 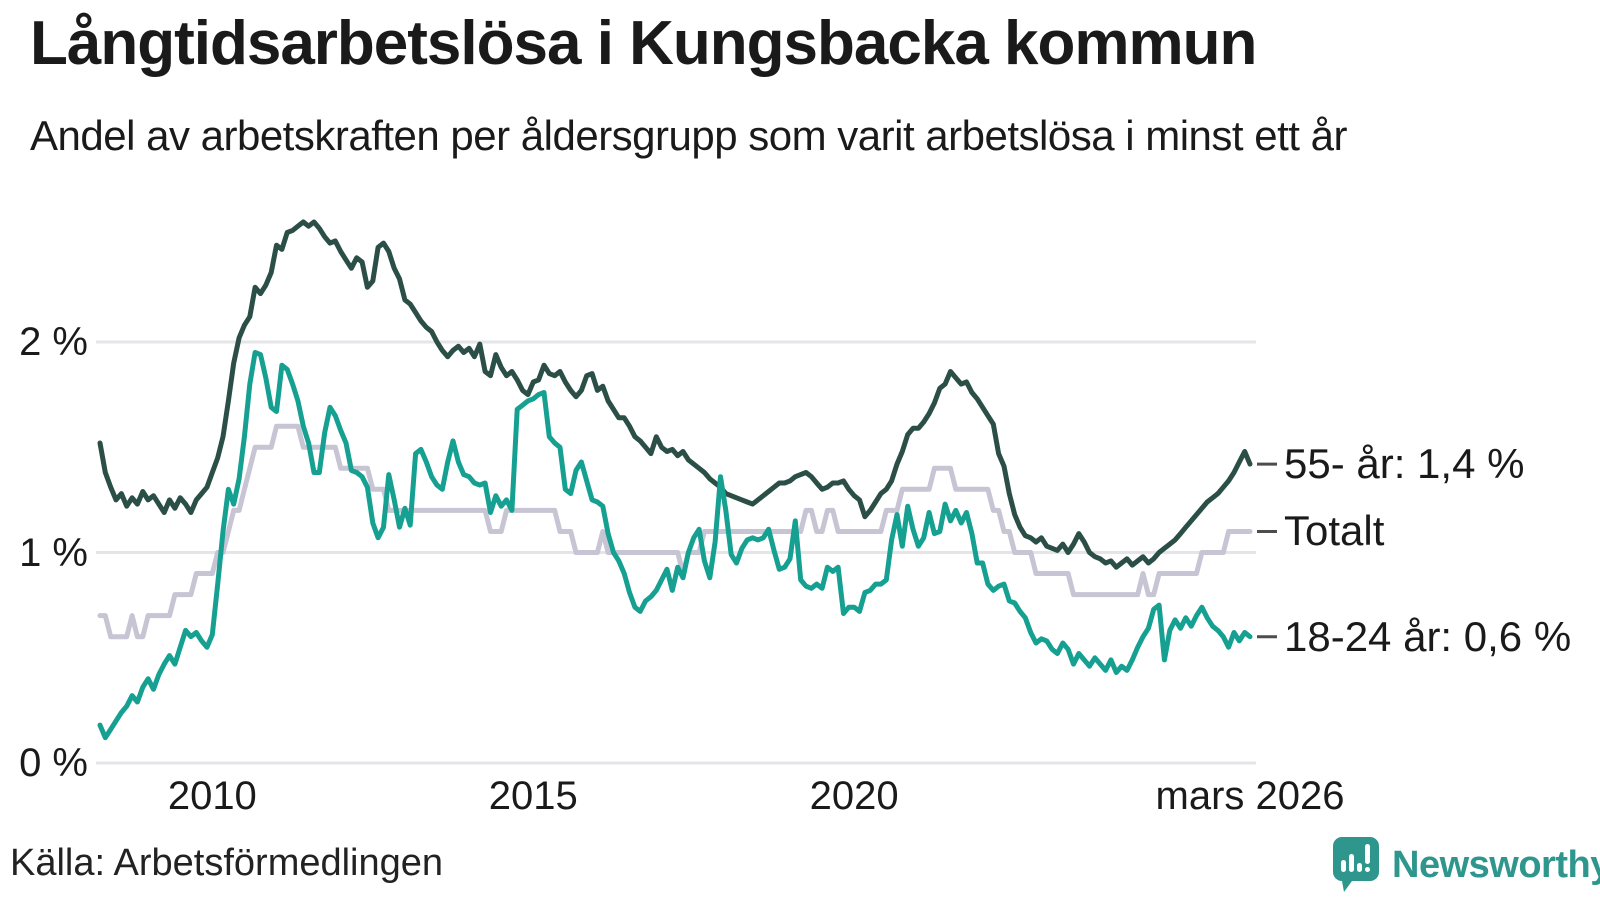 What do you see at coordinates (1267, 550) in the screenshot?
I see `label-connectors` at bounding box center [1267, 550].